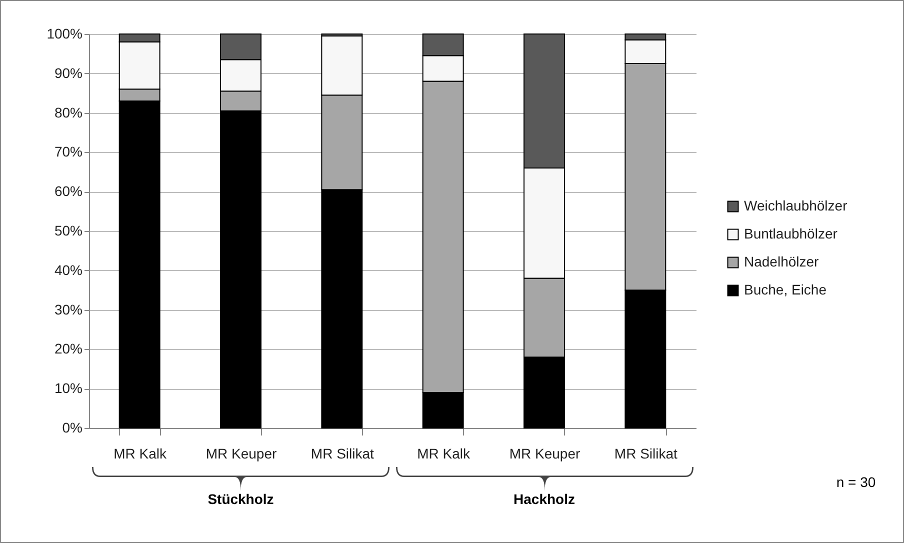  What do you see at coordinates (782, 261) in the screenshot?
I see `legend-label: Nadelhölzer` at bounding box center [782, 261].